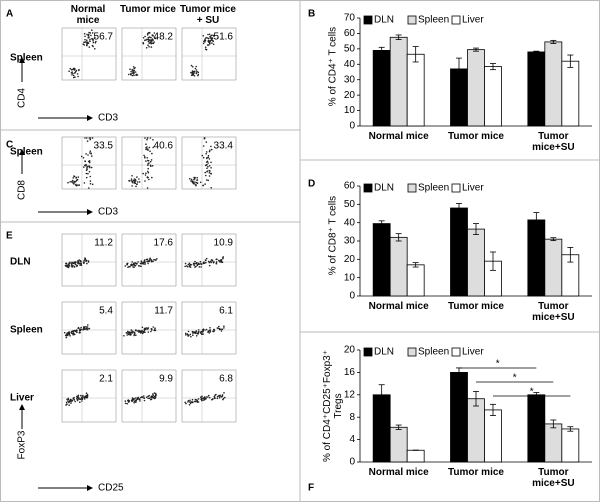 The image size is (600, 502). Describe the element at coordinates (350, 259) in the screenshot. I see `y-tick-label: 20` at that location.